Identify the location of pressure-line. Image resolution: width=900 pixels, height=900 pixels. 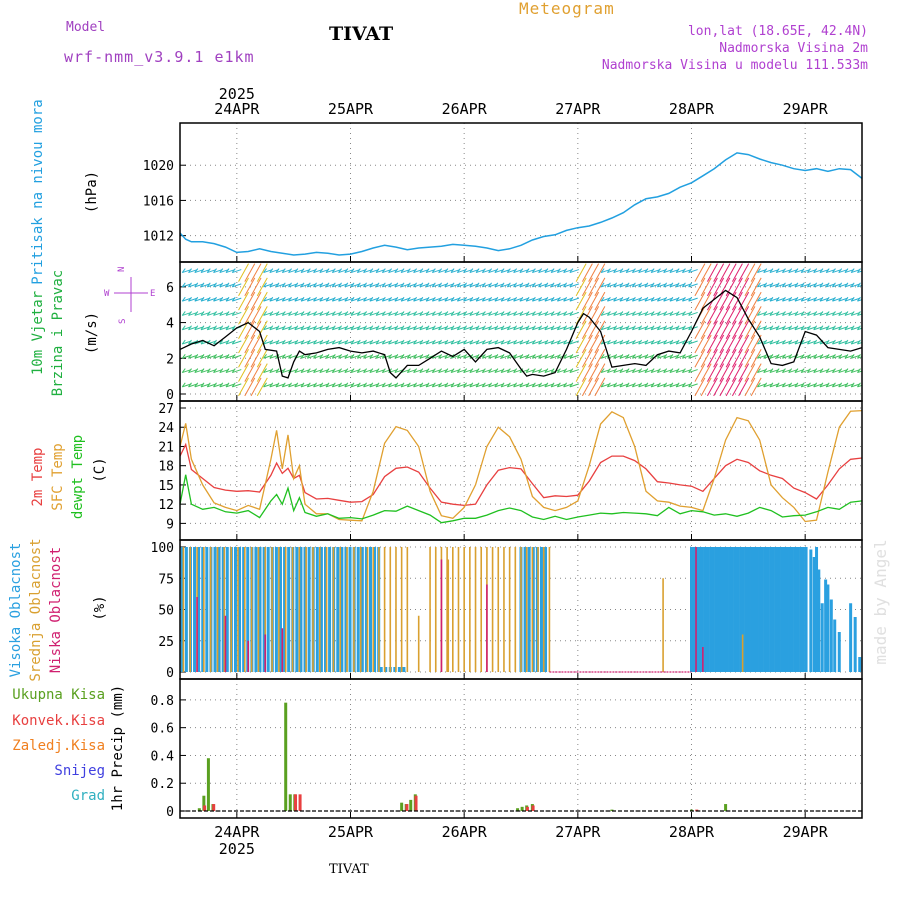
(521, 204).